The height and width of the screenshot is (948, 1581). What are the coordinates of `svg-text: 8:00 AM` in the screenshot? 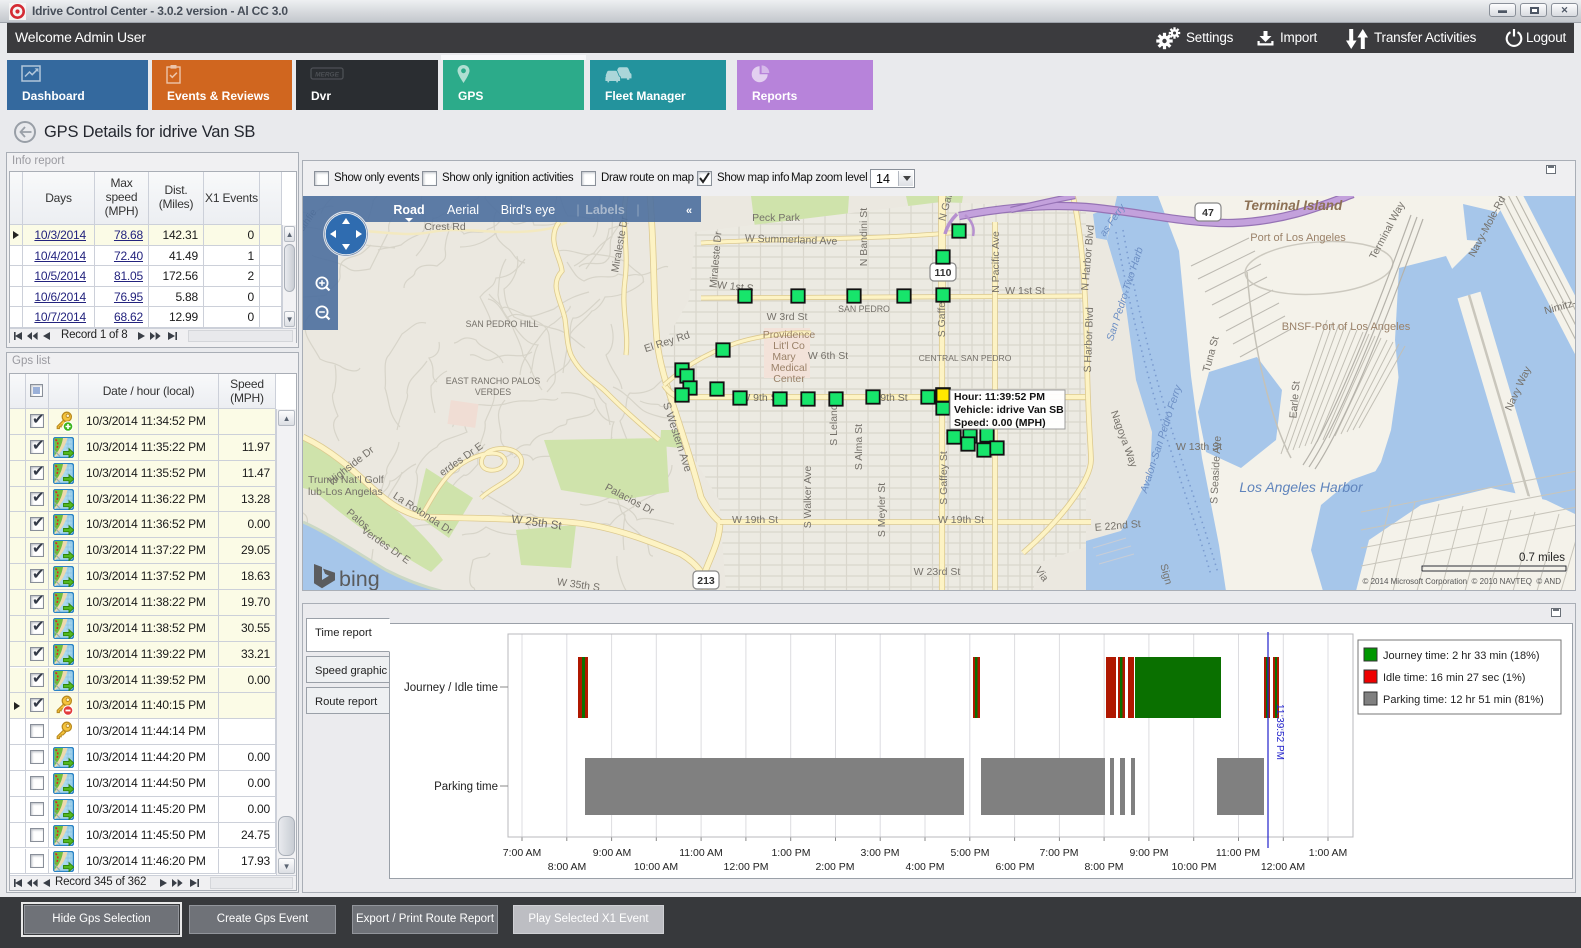 It's located at (567, 867).